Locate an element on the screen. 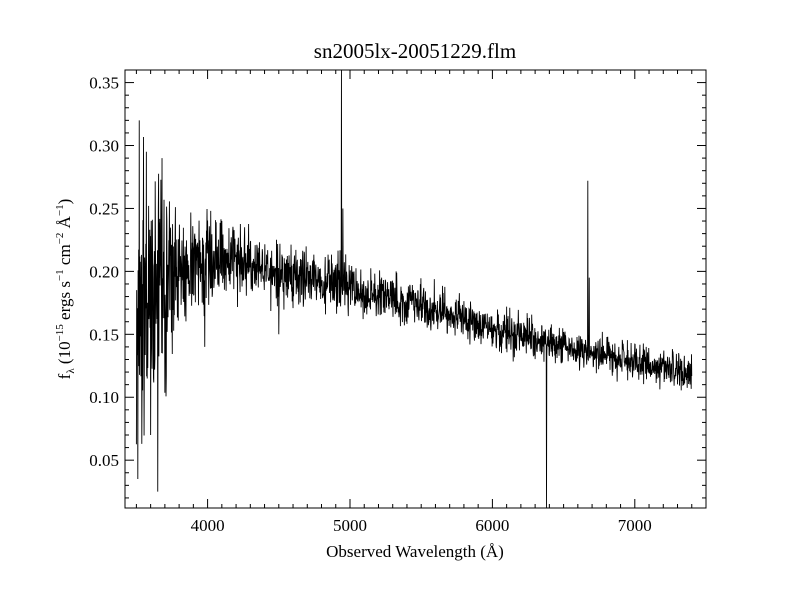 The height and width of the screenshot is (612, 792). x-tick-label: 5000 is located at coordinates (350, 525).